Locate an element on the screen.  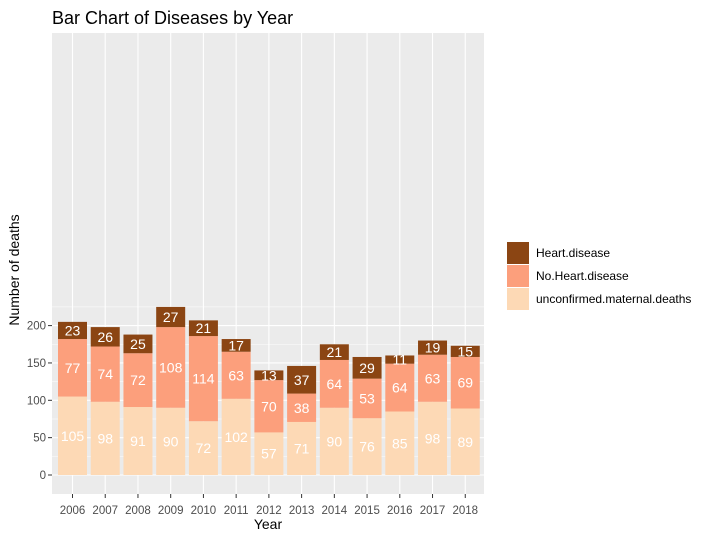
bar-value-label: 91 is located at coordinates (138, 441).